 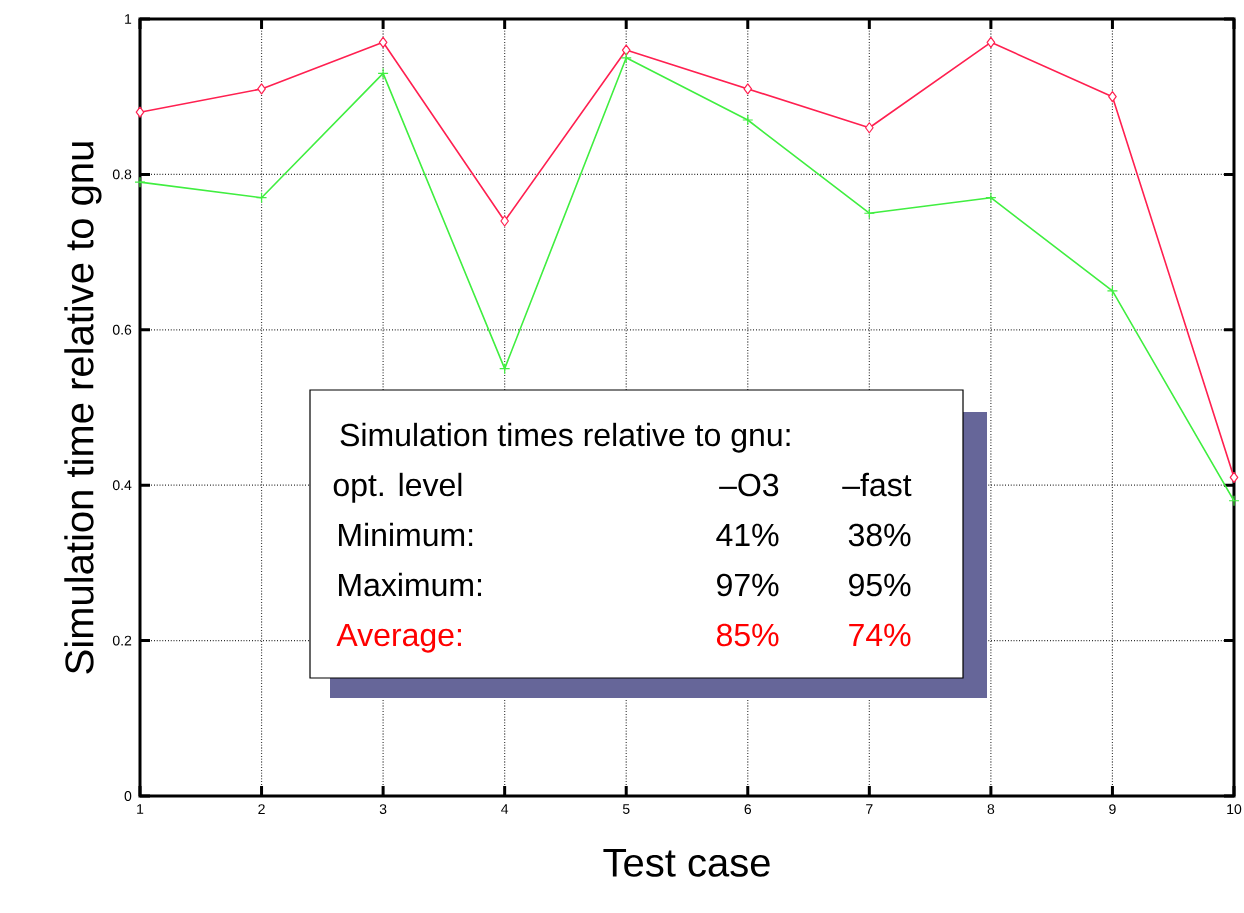 I want to click on y-tick-label: 0.4, so click(x=122, y=485).